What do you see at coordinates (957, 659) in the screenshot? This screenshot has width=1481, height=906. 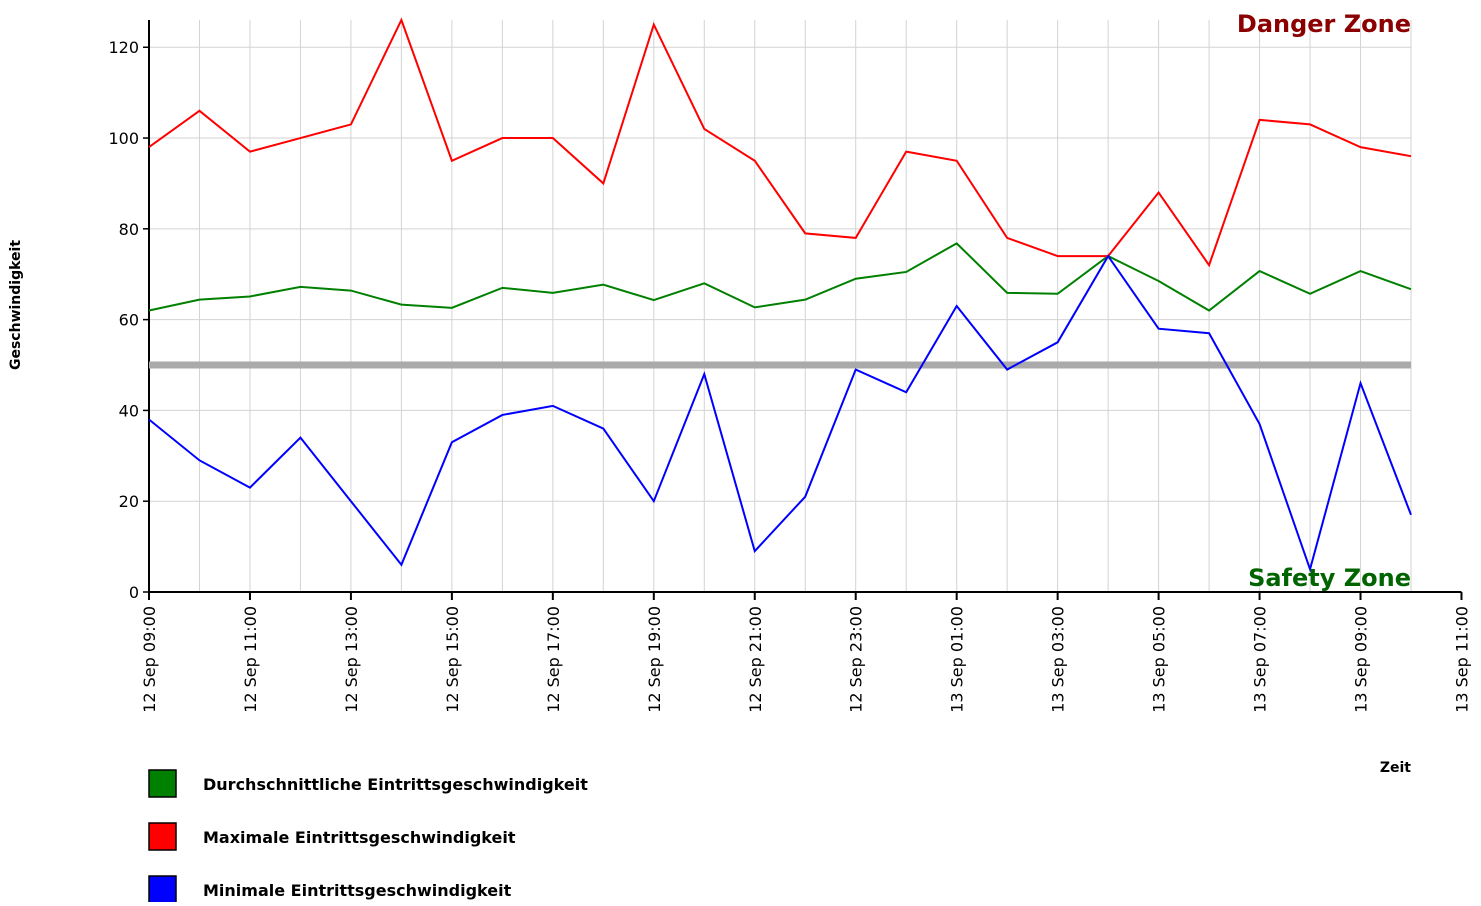 I see `x-tick-label: 13 Sep 01:00` at bounding box center [957, 659].